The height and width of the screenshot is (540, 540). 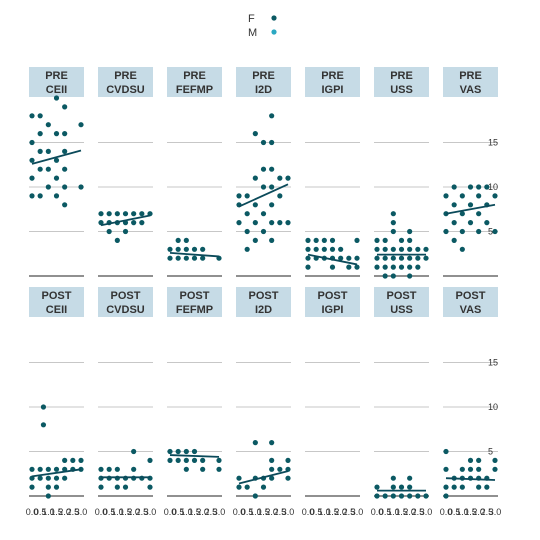 I want to click on y-axis: 5 10 15 5 10 15, so click(x=493, y=297).